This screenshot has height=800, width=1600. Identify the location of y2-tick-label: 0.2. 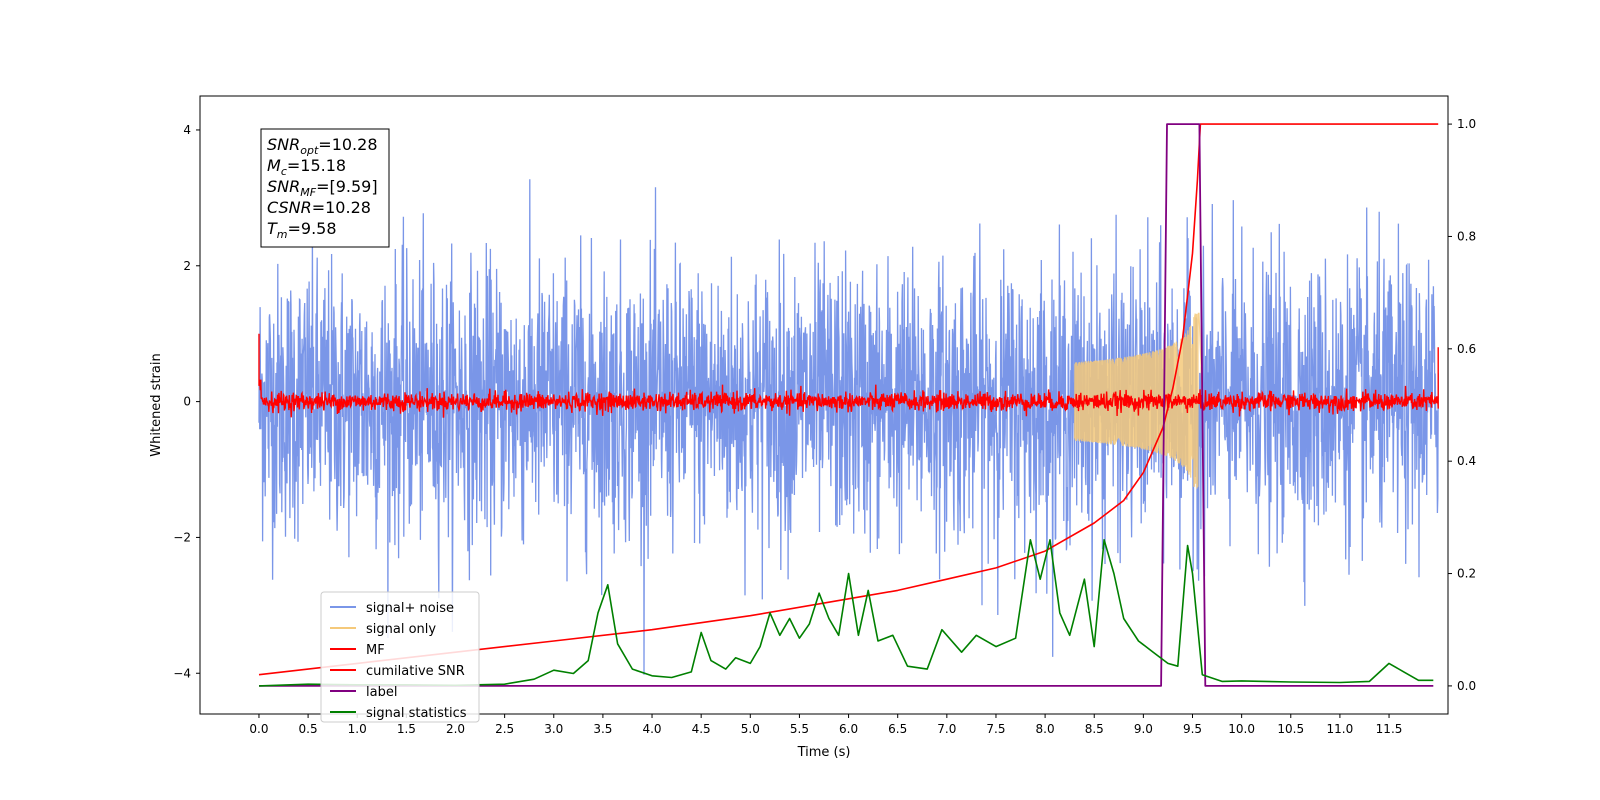
(1466, 574).